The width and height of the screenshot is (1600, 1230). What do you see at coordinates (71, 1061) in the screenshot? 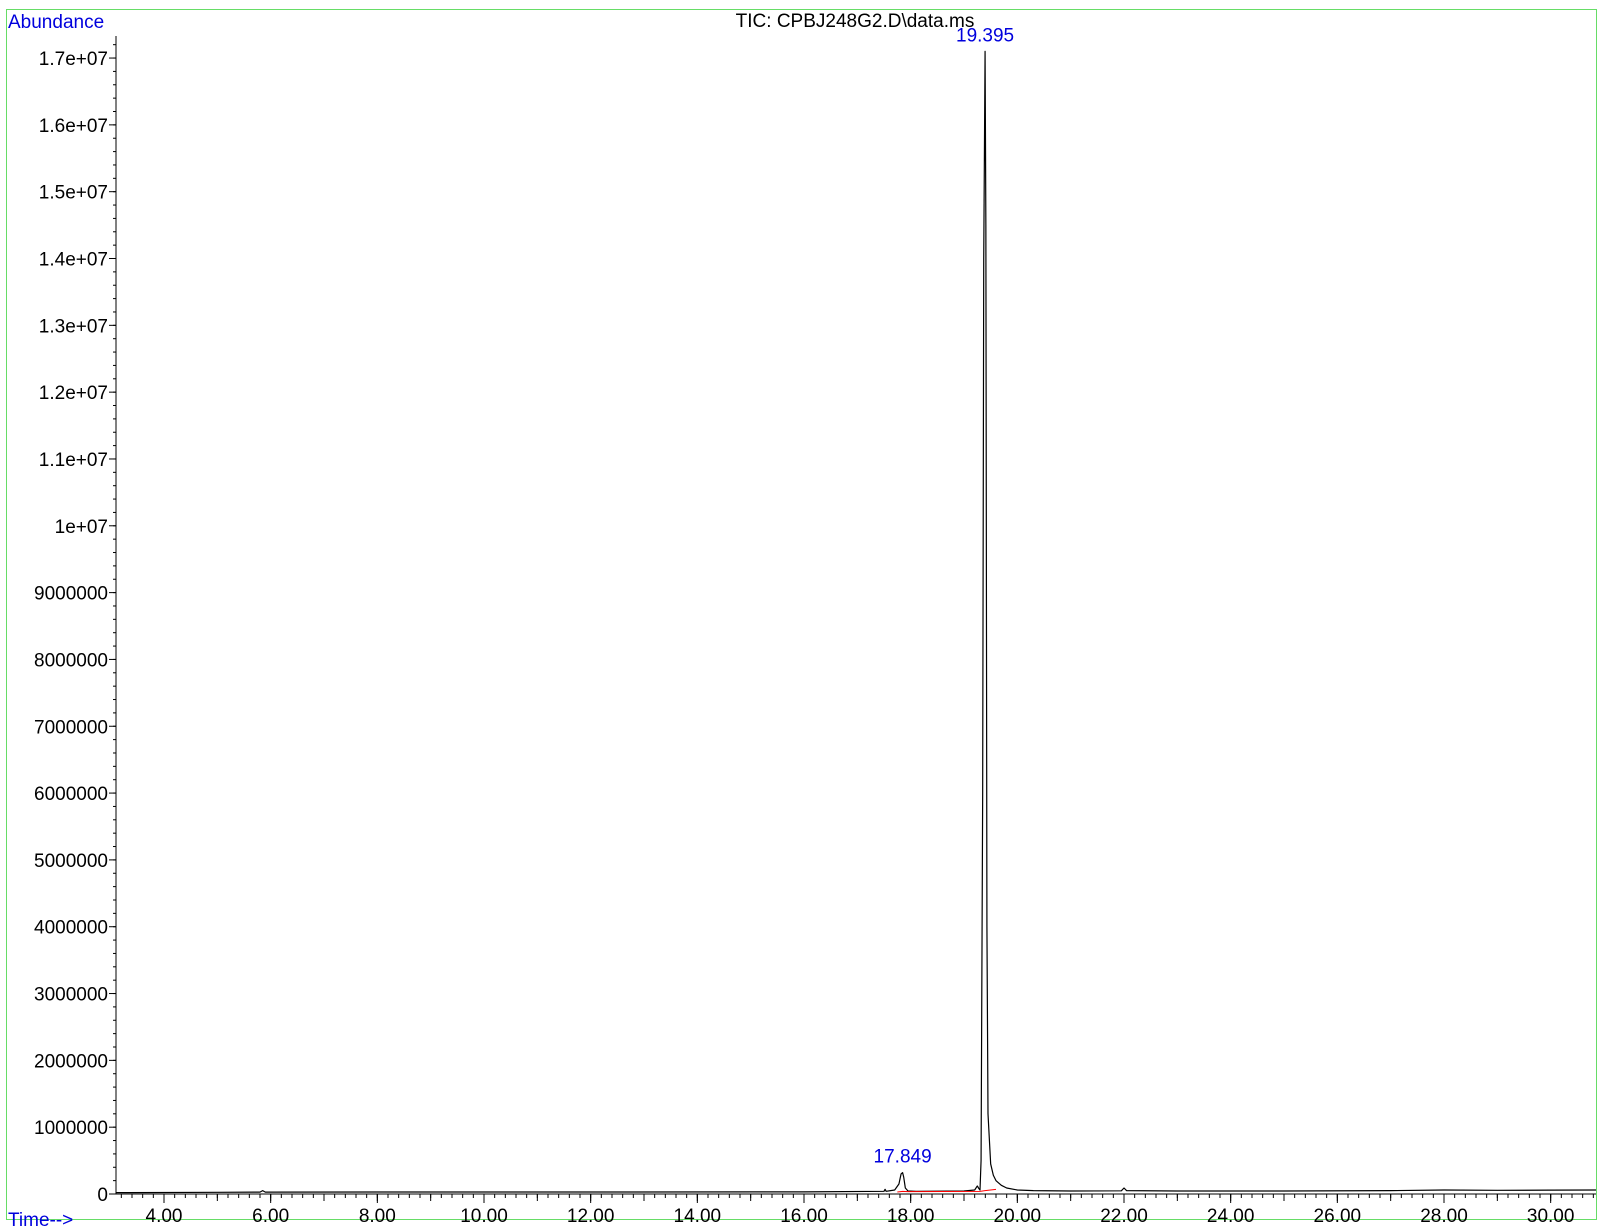
I see `y-tick-label: 2000000` at bounding box center [71, 1061].